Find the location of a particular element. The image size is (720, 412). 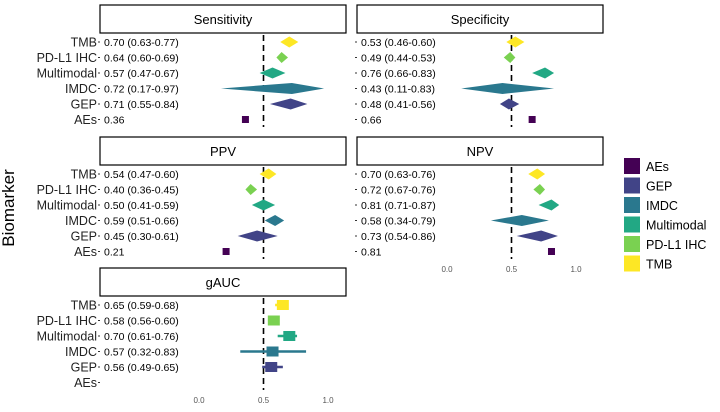

row-imdc: IMDC 0.72 (0.17-0.97) is located at coordinates (195, 89).